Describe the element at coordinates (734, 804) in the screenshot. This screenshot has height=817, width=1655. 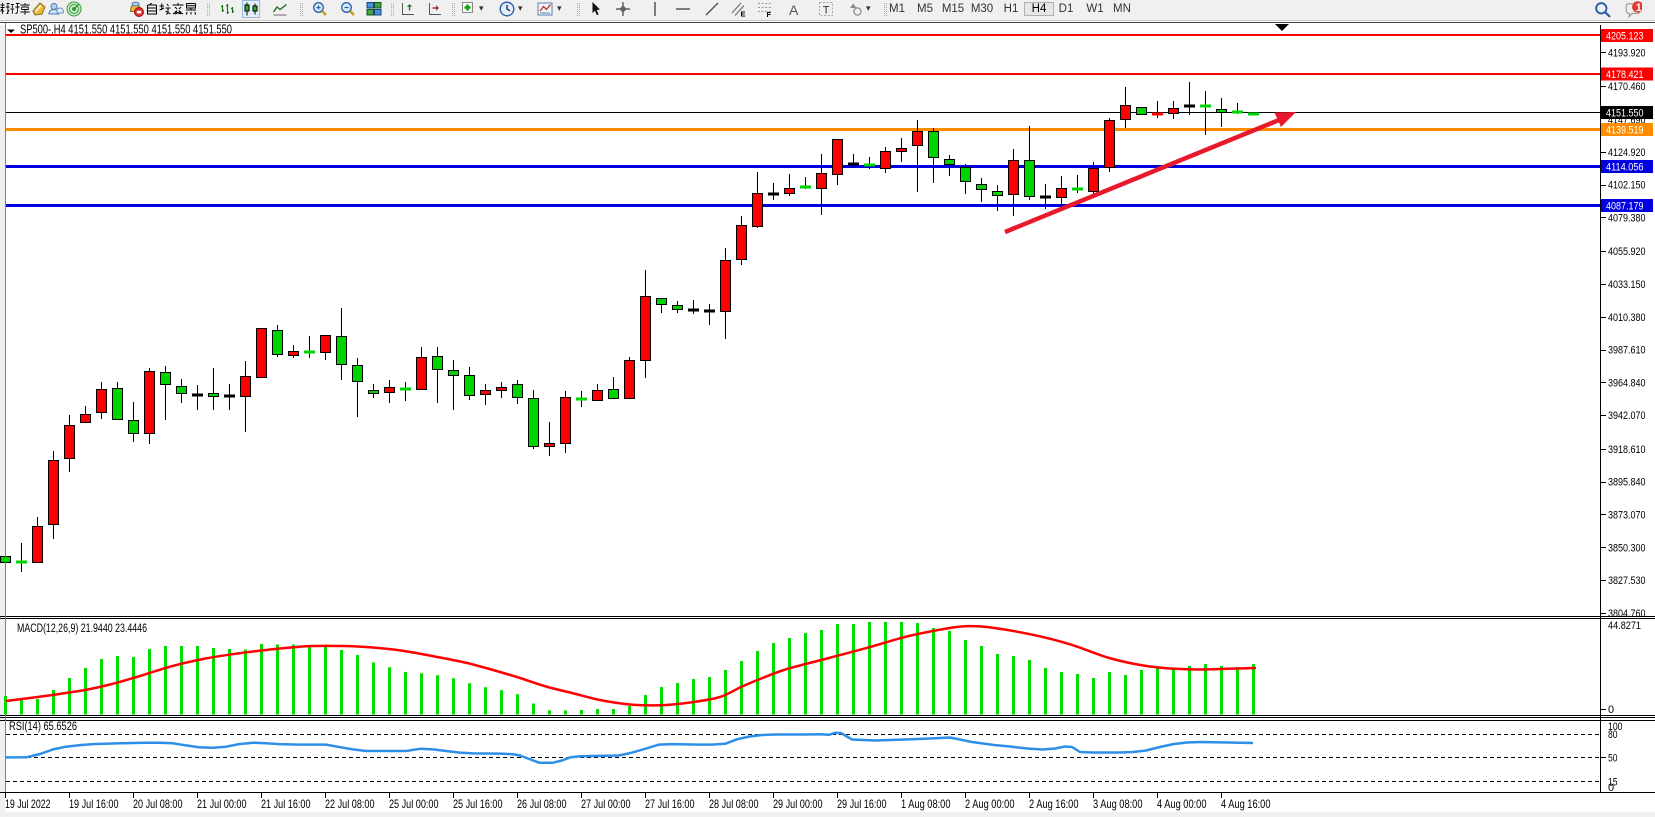
I see `svg-text: 28 Jul 08:00` at that location.